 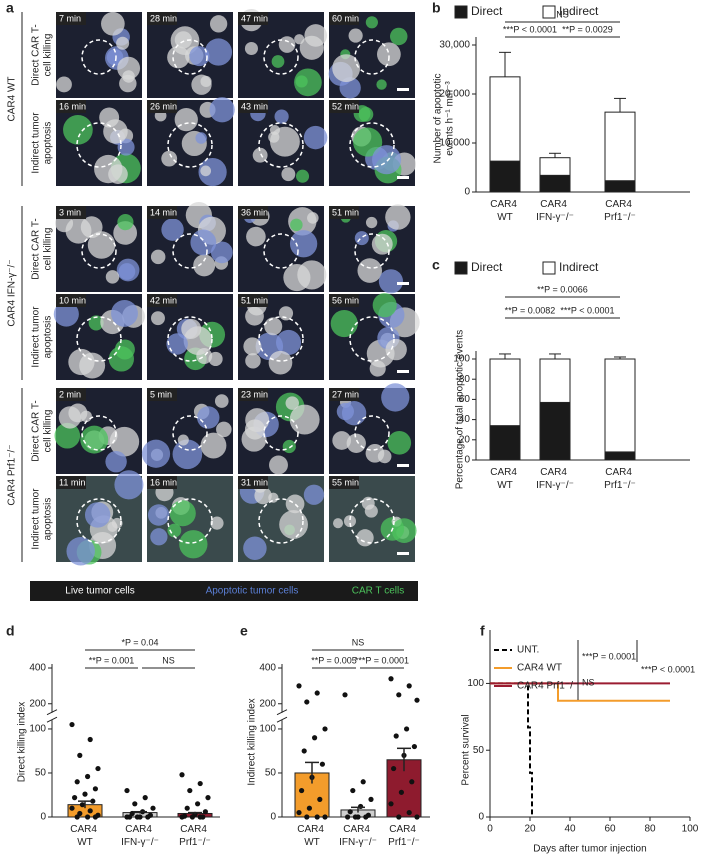 What do you see at coordinates (403, 465) in the screenshot?
I see `scale-bar` at bounding box center [403, 465].